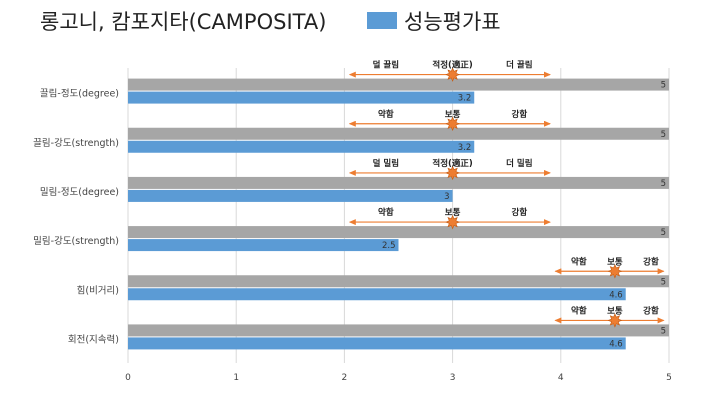 The image size is (720, 405). I want to click on category-label: 힘(비거리), so click(98, 290).